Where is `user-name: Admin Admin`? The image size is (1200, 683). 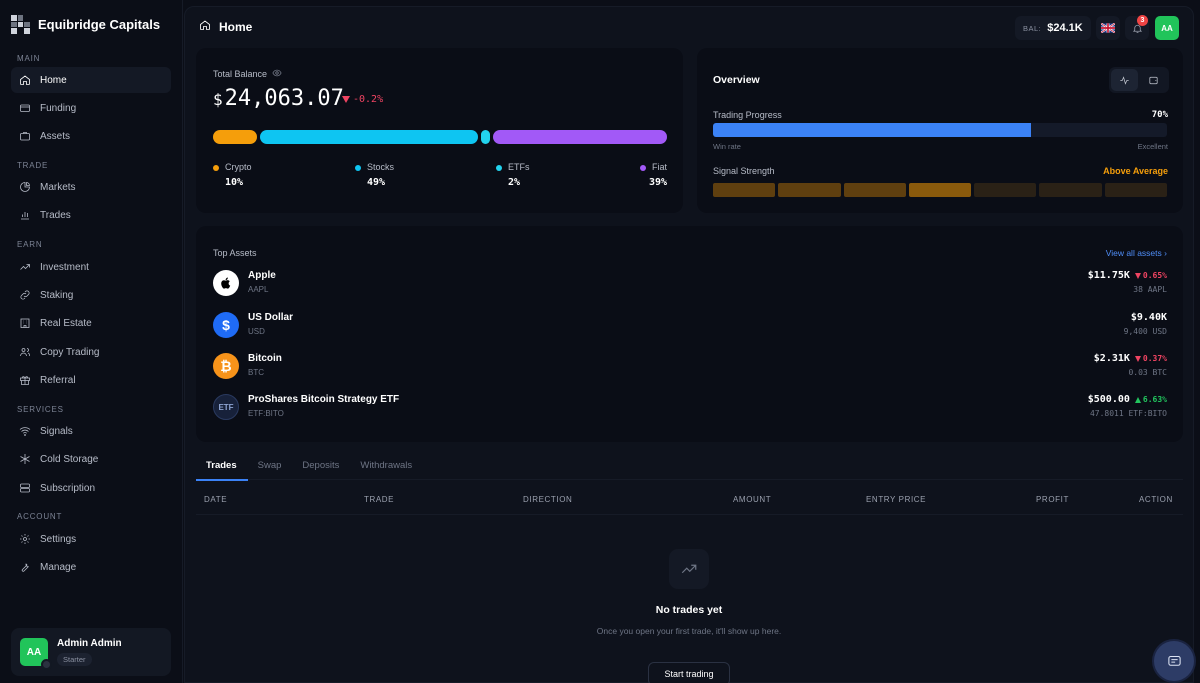
user-name: Admin Admin is located at coordinates (89, 643).